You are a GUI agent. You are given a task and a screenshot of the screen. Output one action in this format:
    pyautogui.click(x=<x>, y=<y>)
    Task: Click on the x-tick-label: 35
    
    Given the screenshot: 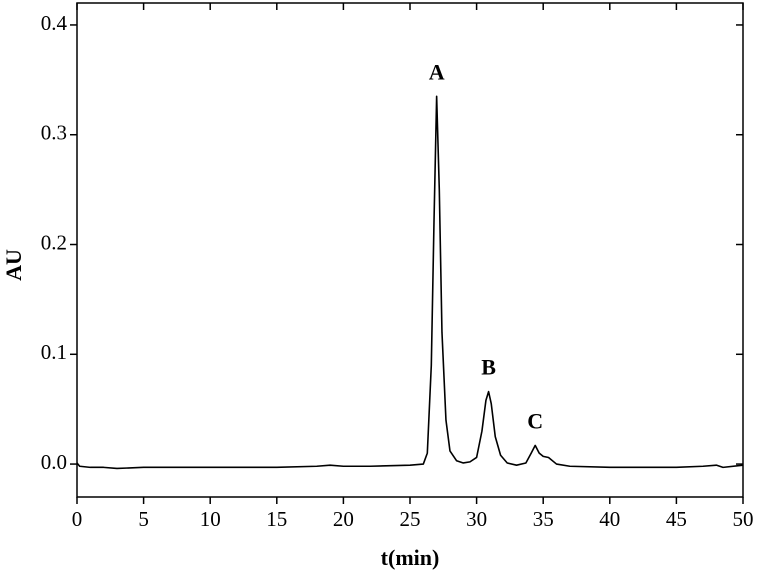 What is the action you would take?
    pyautogui.click(x=543, y=519)
    